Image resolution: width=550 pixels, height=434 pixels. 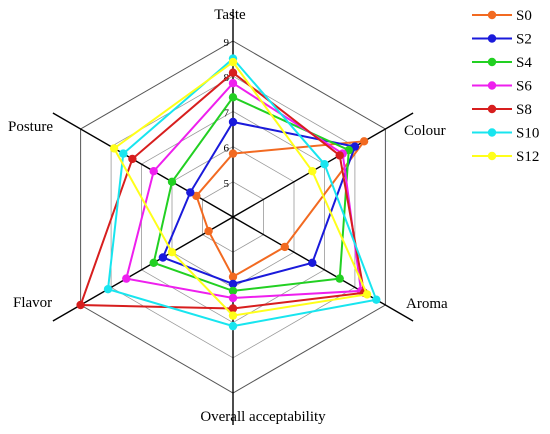 What do you see at coordinates (227, 149) in the screenshot?
I see `tick-label: 6` at bounding box center [227, 149].